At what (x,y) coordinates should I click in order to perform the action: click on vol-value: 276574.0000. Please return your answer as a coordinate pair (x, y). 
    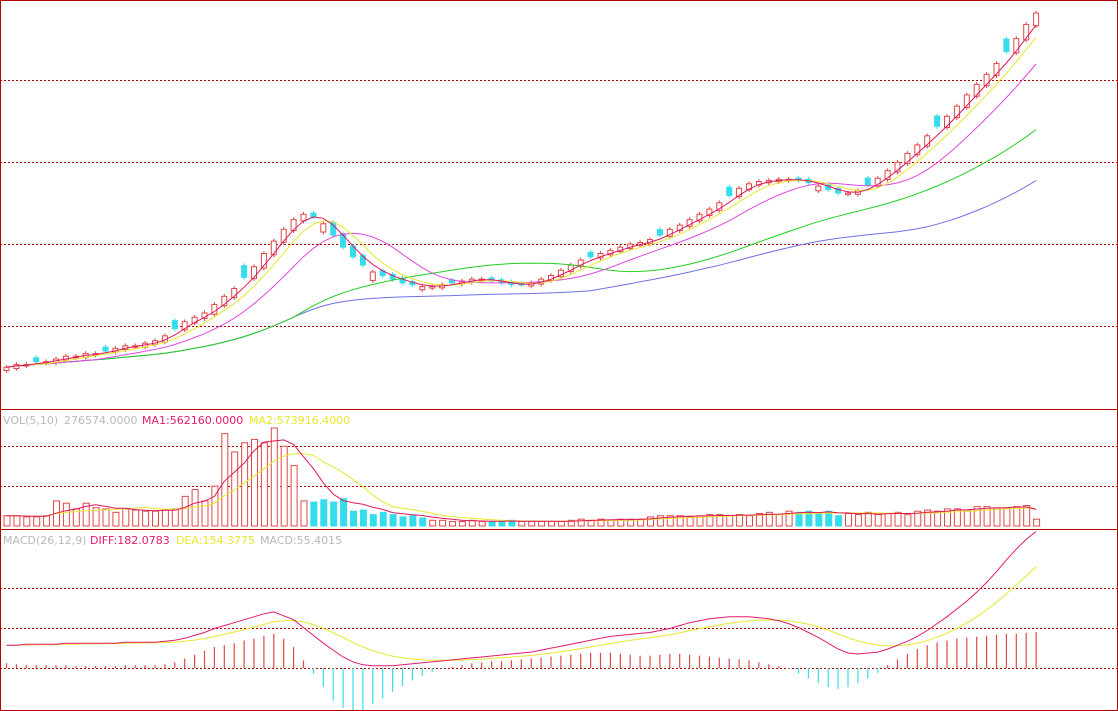
    Looking at the image, I should click on (100, 420).